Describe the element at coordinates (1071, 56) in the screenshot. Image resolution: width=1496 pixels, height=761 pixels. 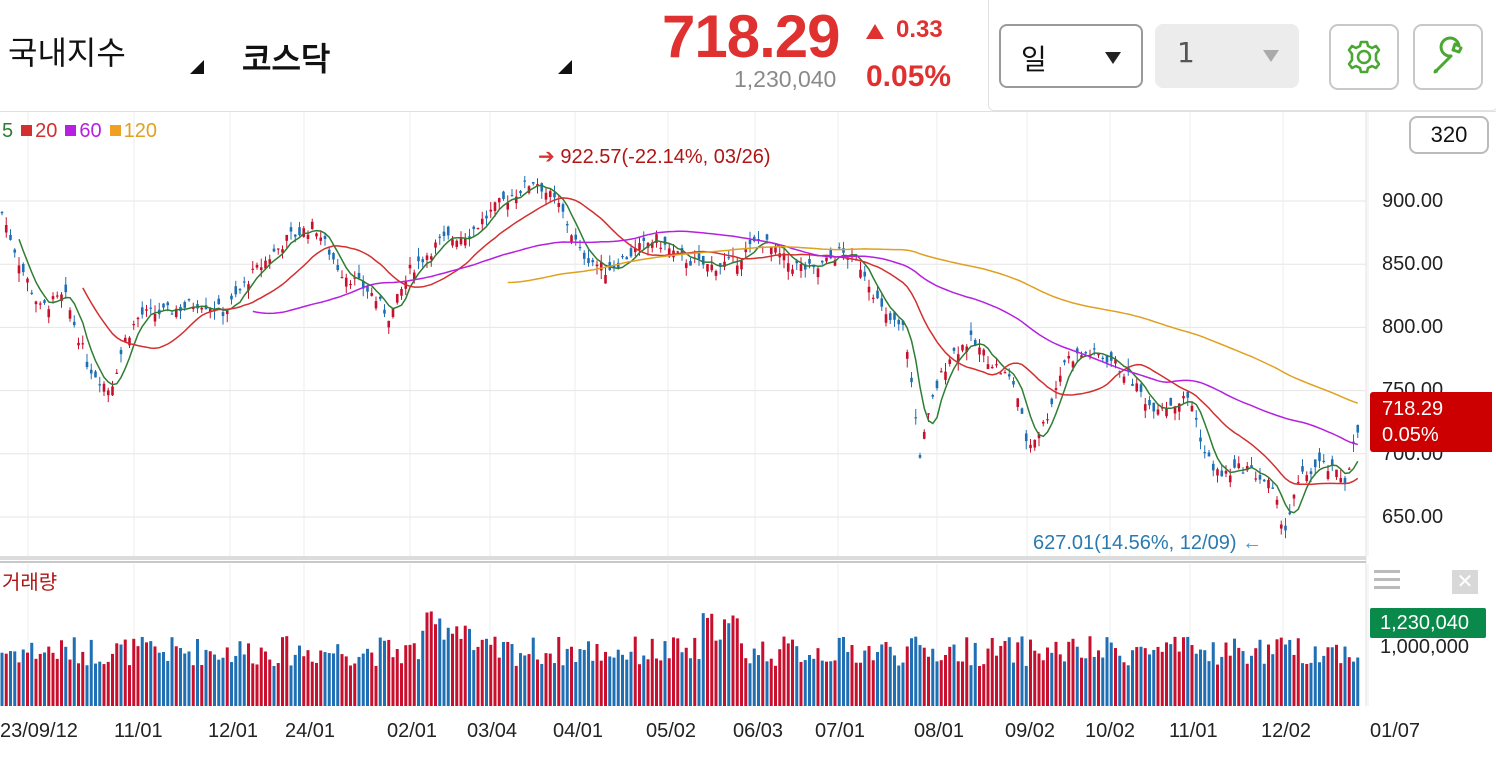
I see `period-dropdown: 일` at that location.